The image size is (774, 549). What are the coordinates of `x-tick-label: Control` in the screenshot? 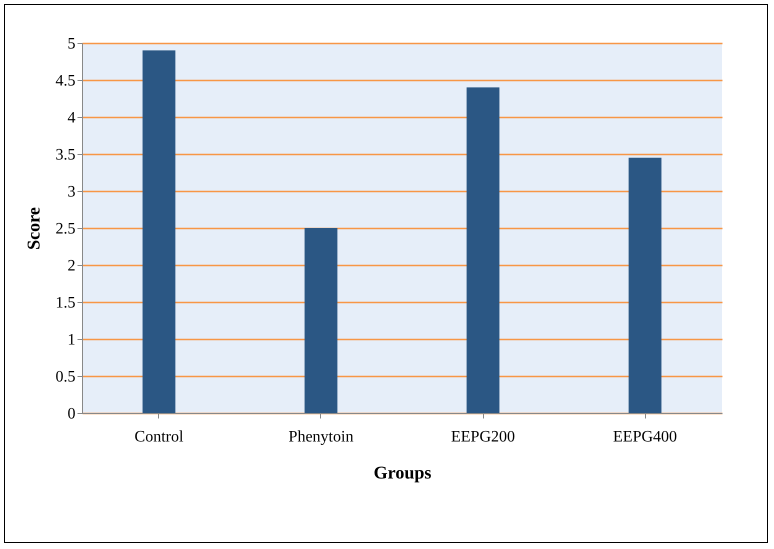 It's located at (159, 437).